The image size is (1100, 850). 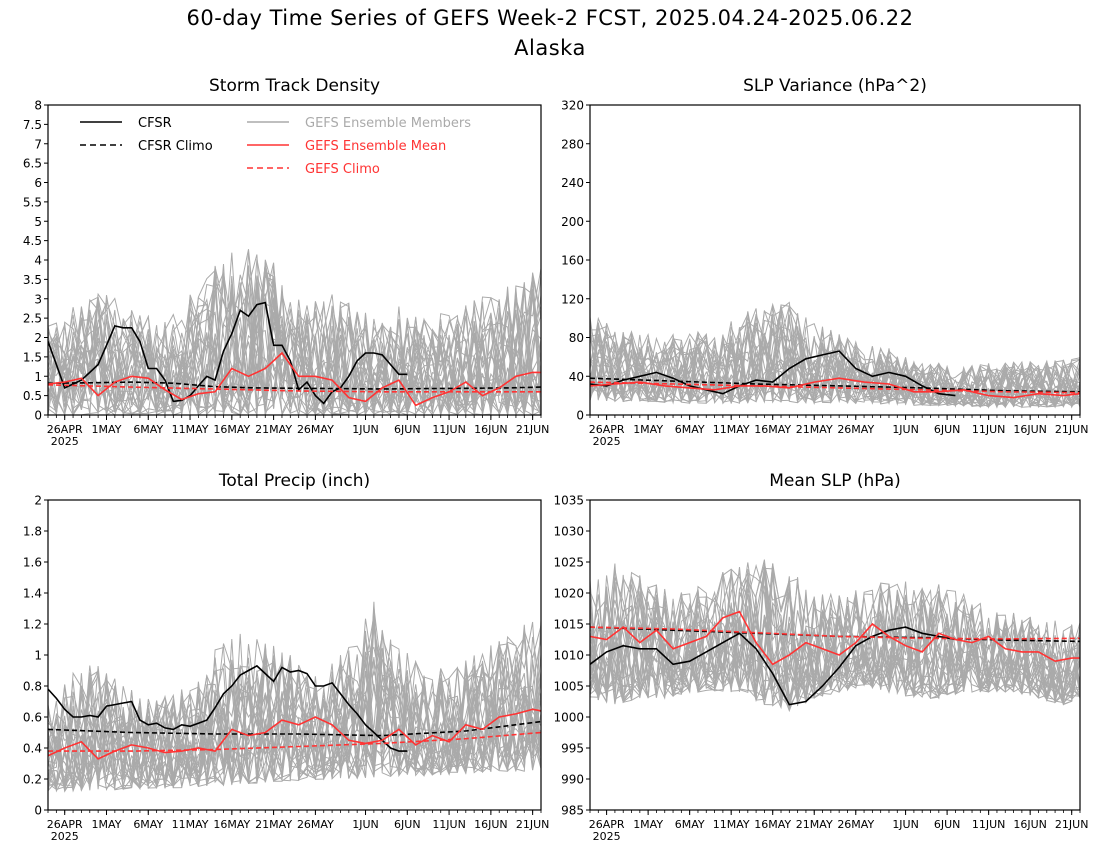 I want to click on y-tick-label: 1020, so click(x=568, y=594).